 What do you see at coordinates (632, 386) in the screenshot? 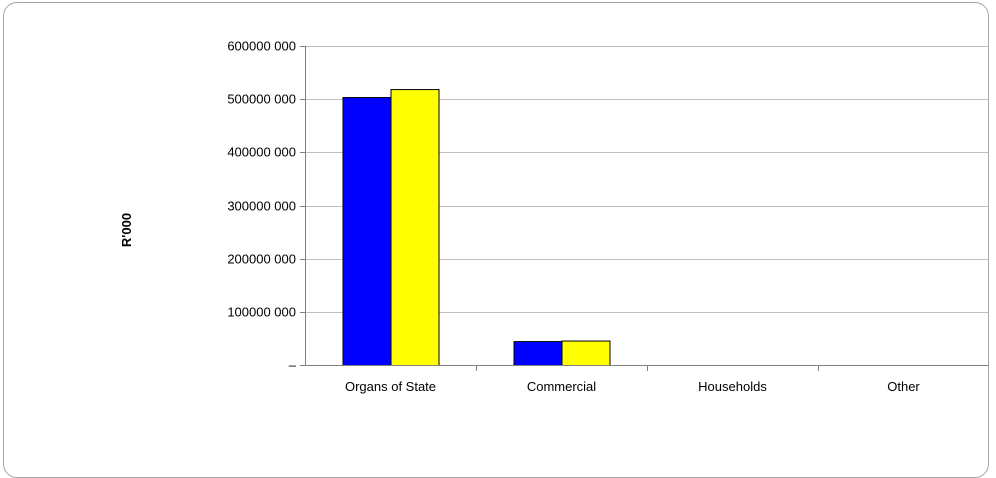
I see `x-tick-labels: Organs of State Commercial Households Other` at bounding box center [632, 386].